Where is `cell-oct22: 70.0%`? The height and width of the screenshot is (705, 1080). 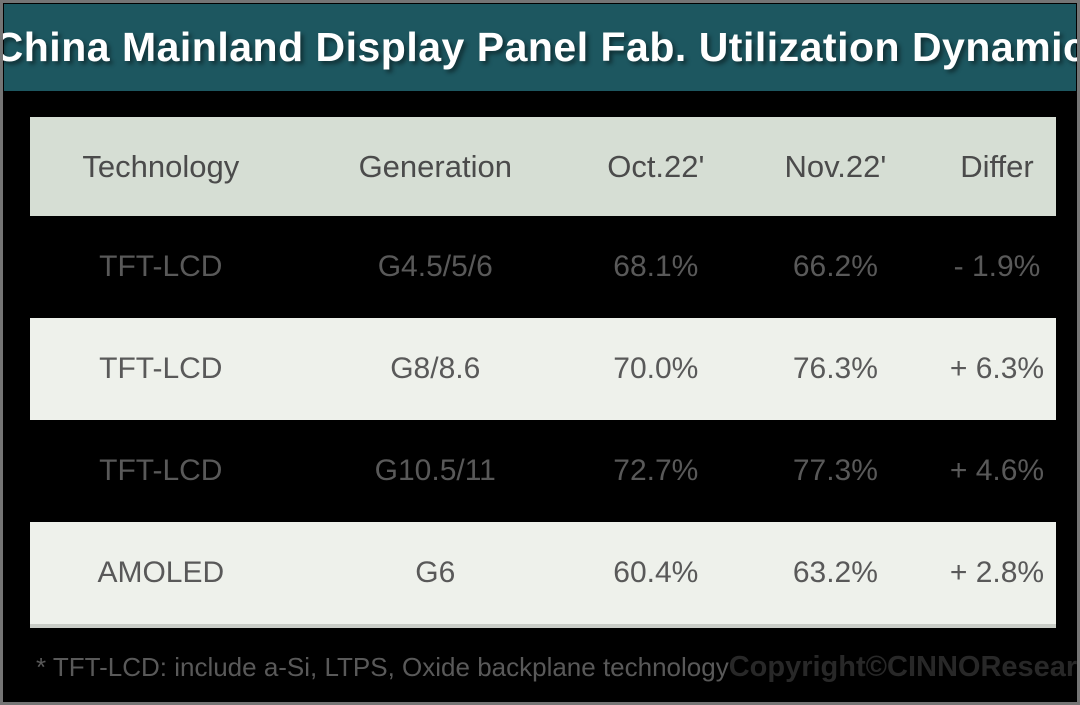 cell-oct22: 70.0% is located at coordinates (656, 368).